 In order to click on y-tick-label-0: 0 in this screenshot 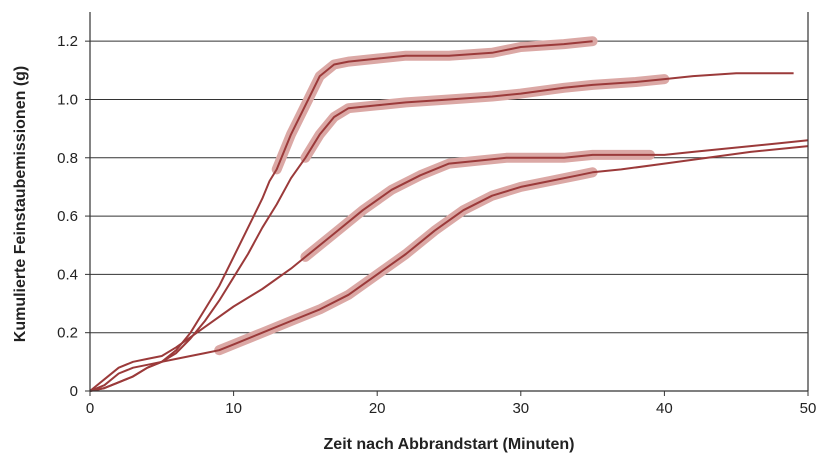, I will do `click(74, 391)`.